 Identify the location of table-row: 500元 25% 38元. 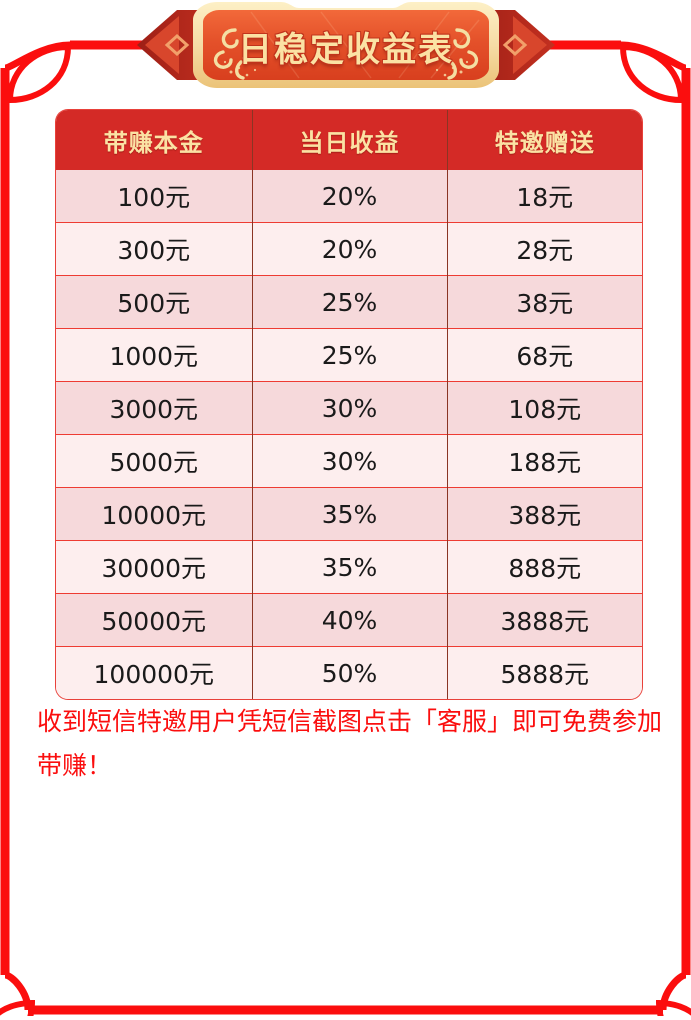
(349, 302).